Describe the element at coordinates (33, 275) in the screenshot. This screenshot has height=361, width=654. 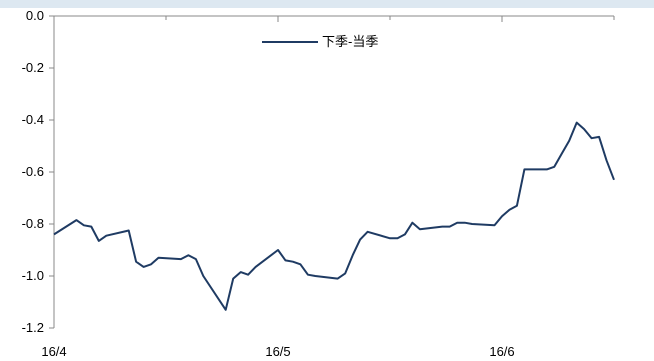
I see `y-tick-label: -1.0` at that location.